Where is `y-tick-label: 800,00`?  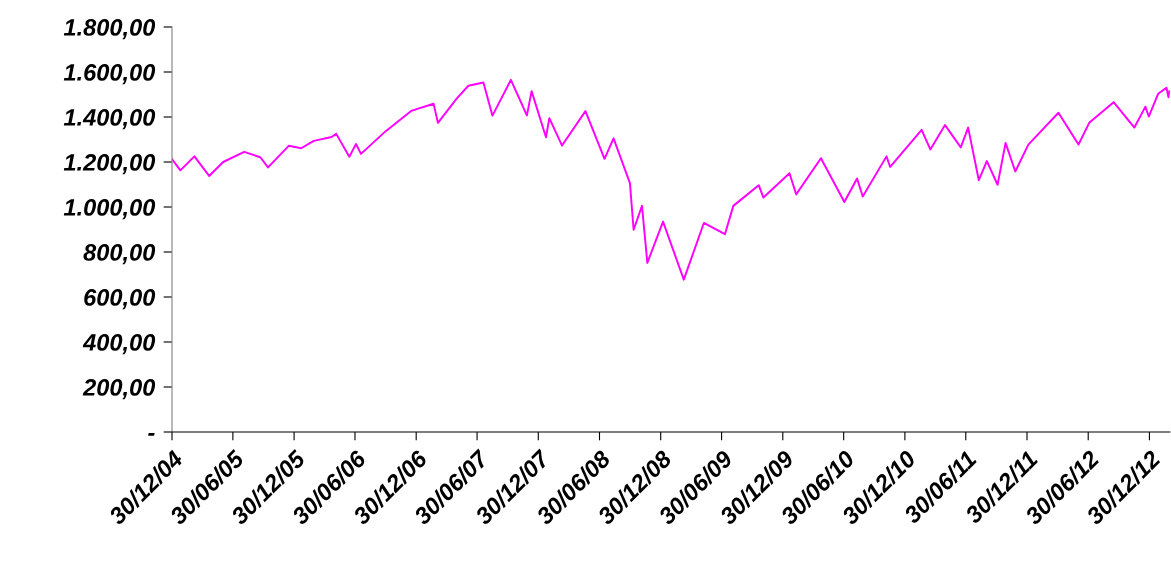 y-tick-label: 800,00 is located at coordinates (119, 254).